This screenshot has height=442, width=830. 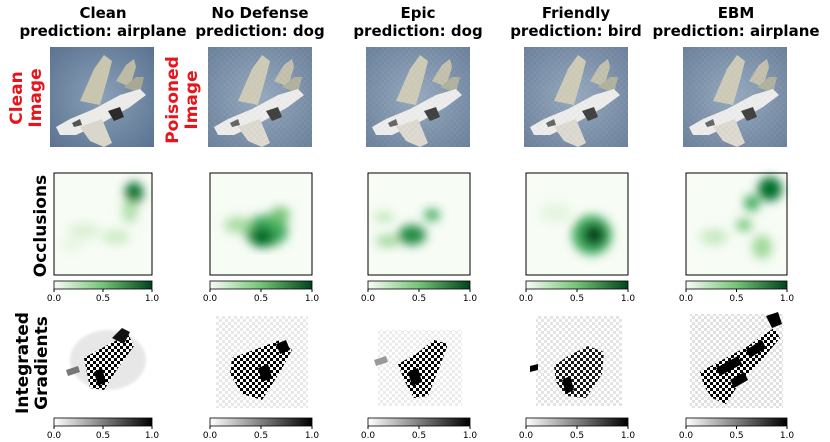 What do you see at coordinates (103, 292) in the screenshot?
I see `occlusion-colorbar-0: 0.0 0.5 1.0` at bounding box center [103, 292].